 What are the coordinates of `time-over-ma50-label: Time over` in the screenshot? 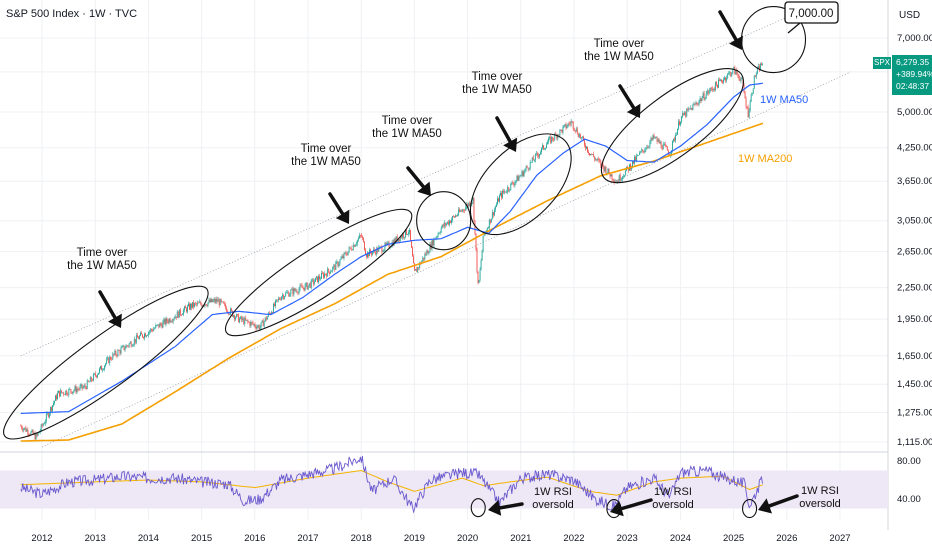 It's located at (619, 44).